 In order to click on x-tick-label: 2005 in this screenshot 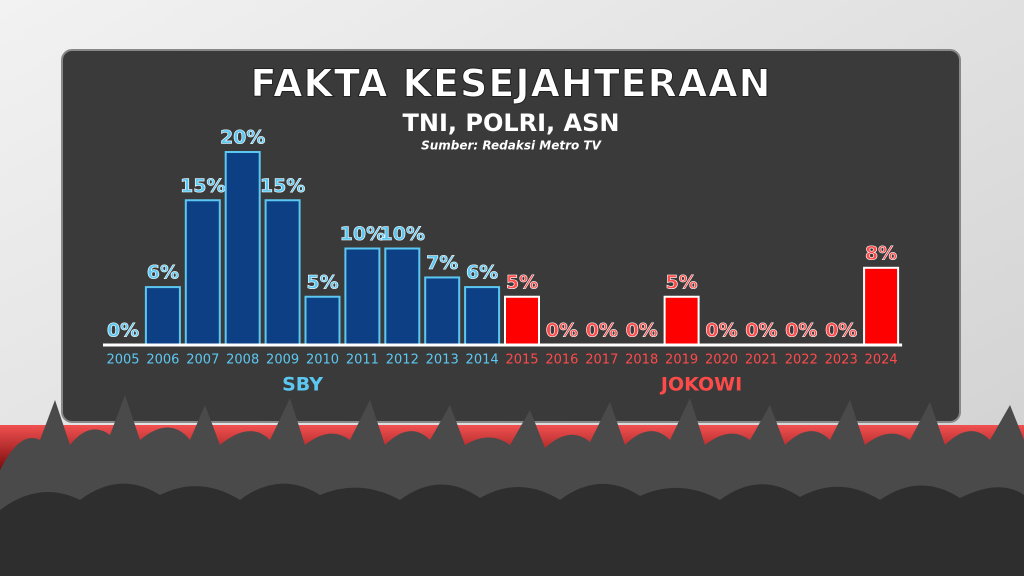, I will do `click(122, 360)`.